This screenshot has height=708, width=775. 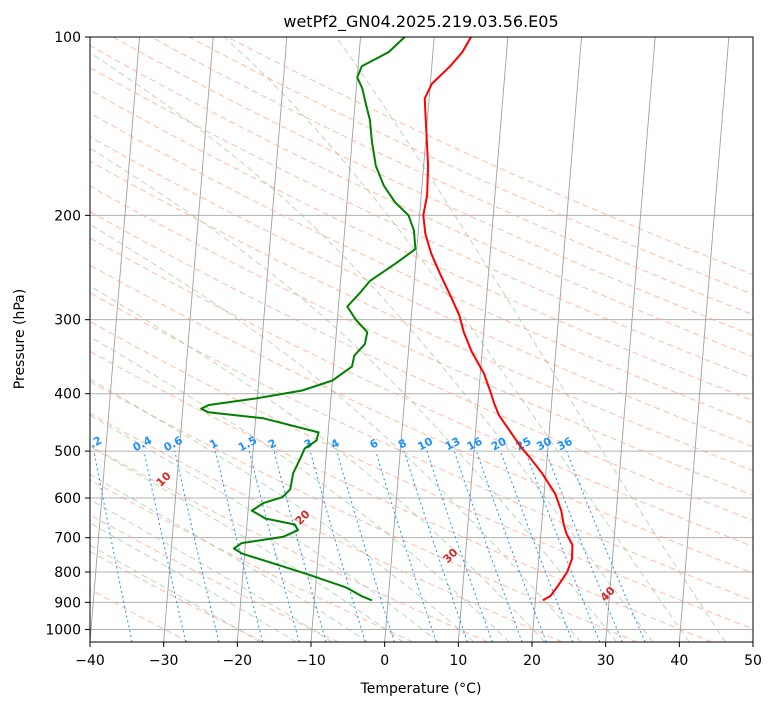 What do you see at coordinates (164, 661) in the screenshot?
I see `x-tick-label: −30` at bounding box center [164, 661].